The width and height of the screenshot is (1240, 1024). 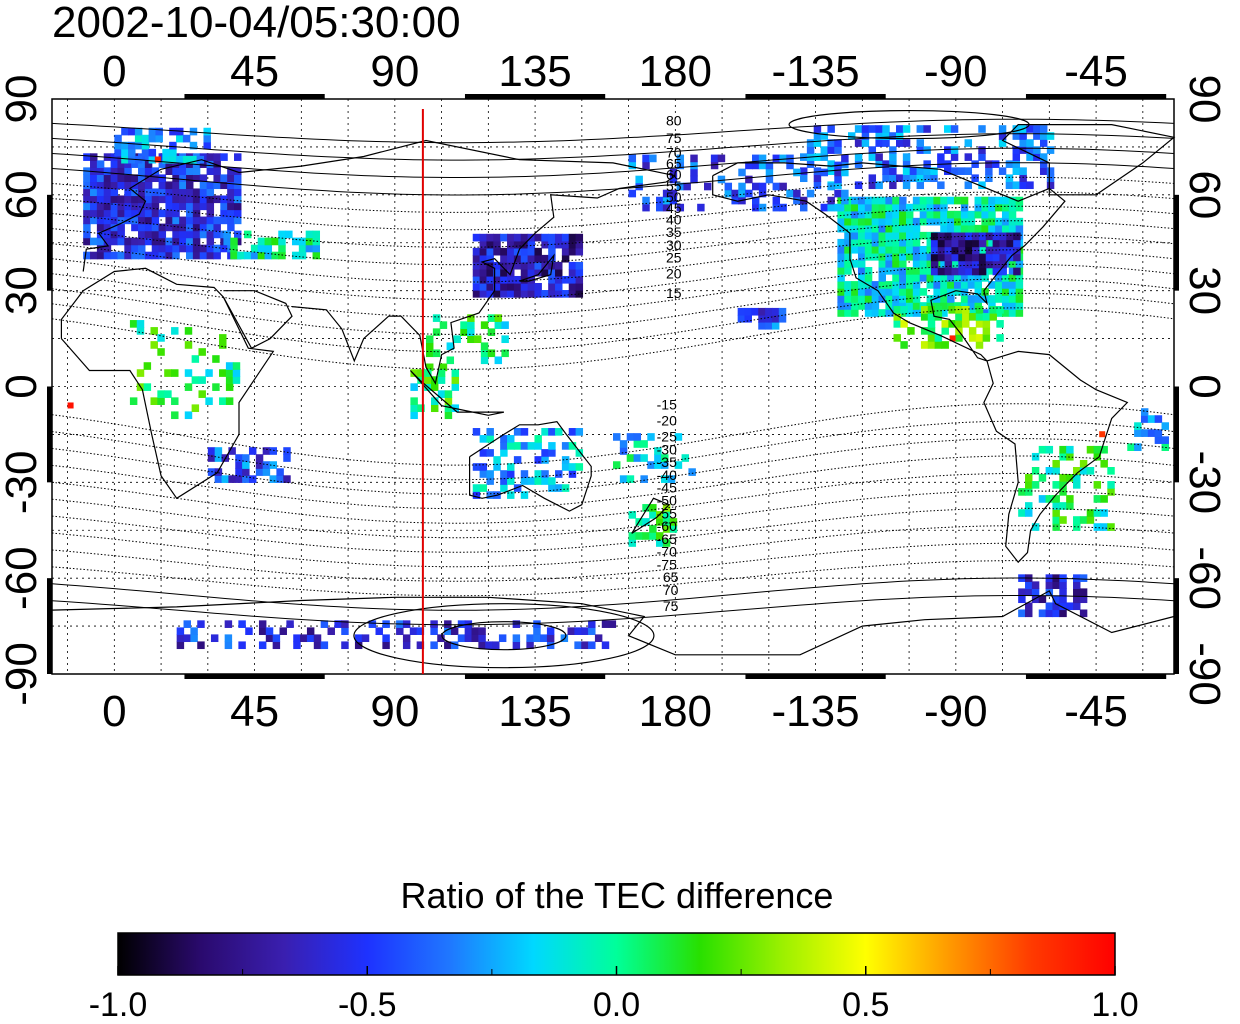 I want to click on contour-label-south: -55, so click(x=667, y=513).